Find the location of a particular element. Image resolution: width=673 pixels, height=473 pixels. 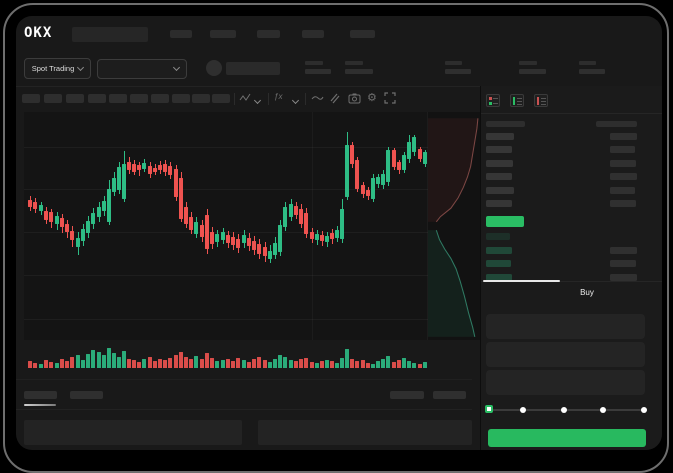

book-split-view-icon is located at coordinates (493, 100).